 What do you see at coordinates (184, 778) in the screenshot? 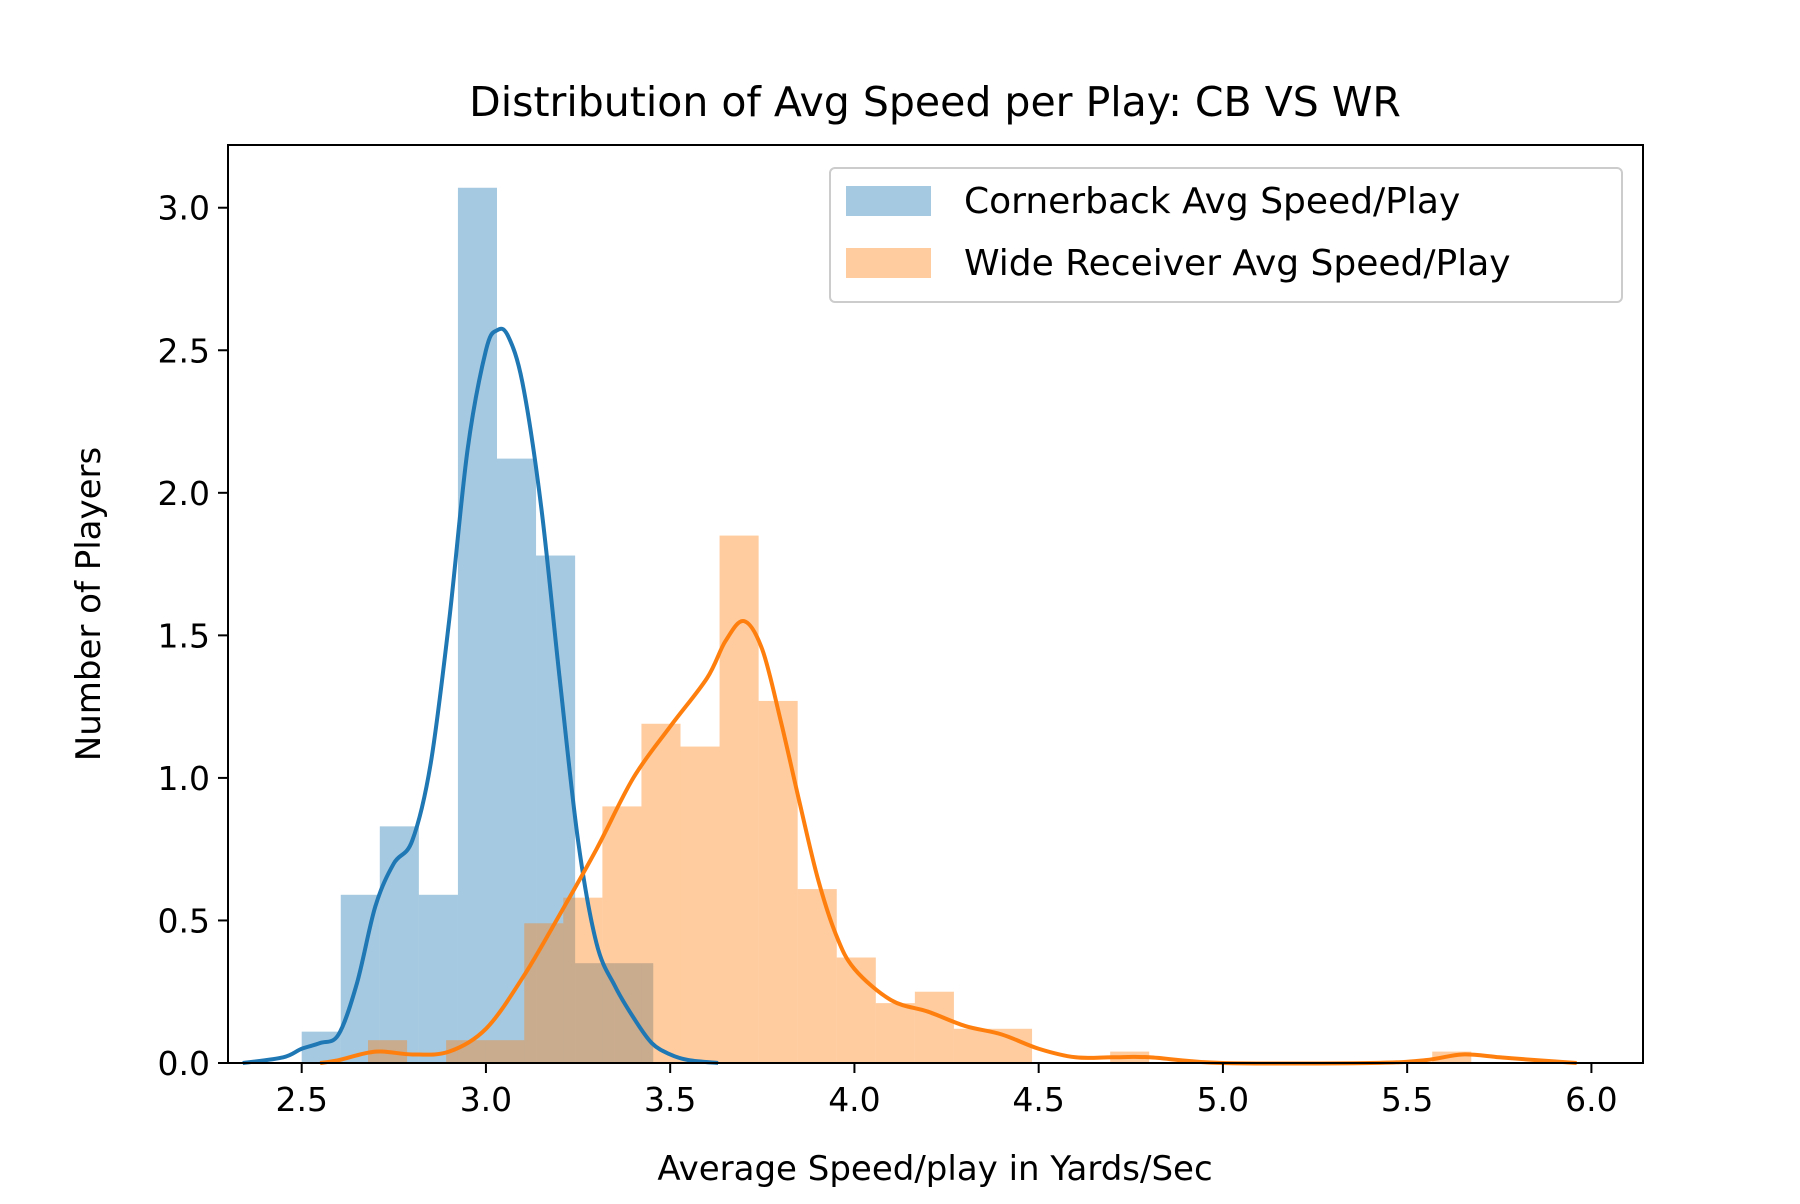
I see `y-tick-label: 1.0` at bounding box center [184, 778].